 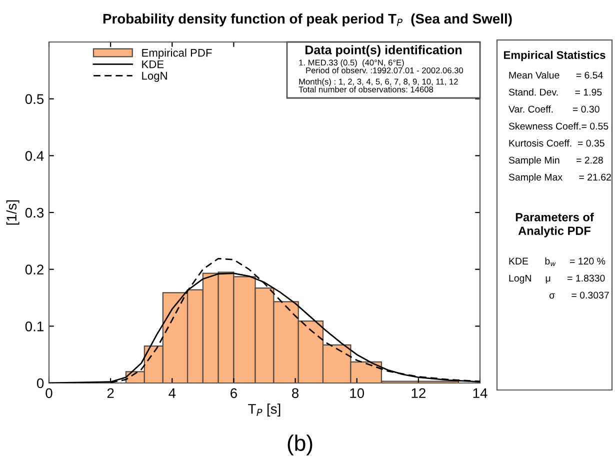 What do you see at coordinates (110, 393) in the screenshot?
I see `x-tick-label: 2` at bounding box center [110, 393].